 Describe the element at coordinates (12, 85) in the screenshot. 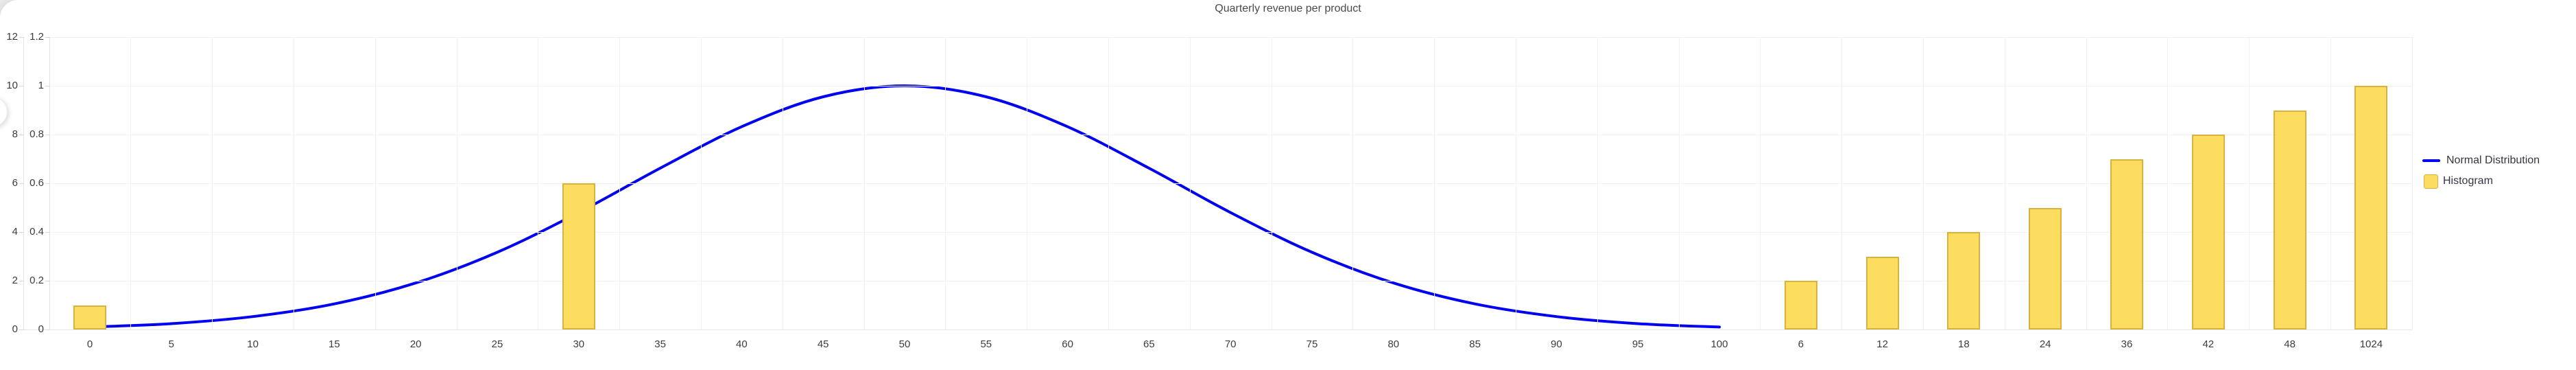

I see `y-axis-outer-label: 10` at that location.